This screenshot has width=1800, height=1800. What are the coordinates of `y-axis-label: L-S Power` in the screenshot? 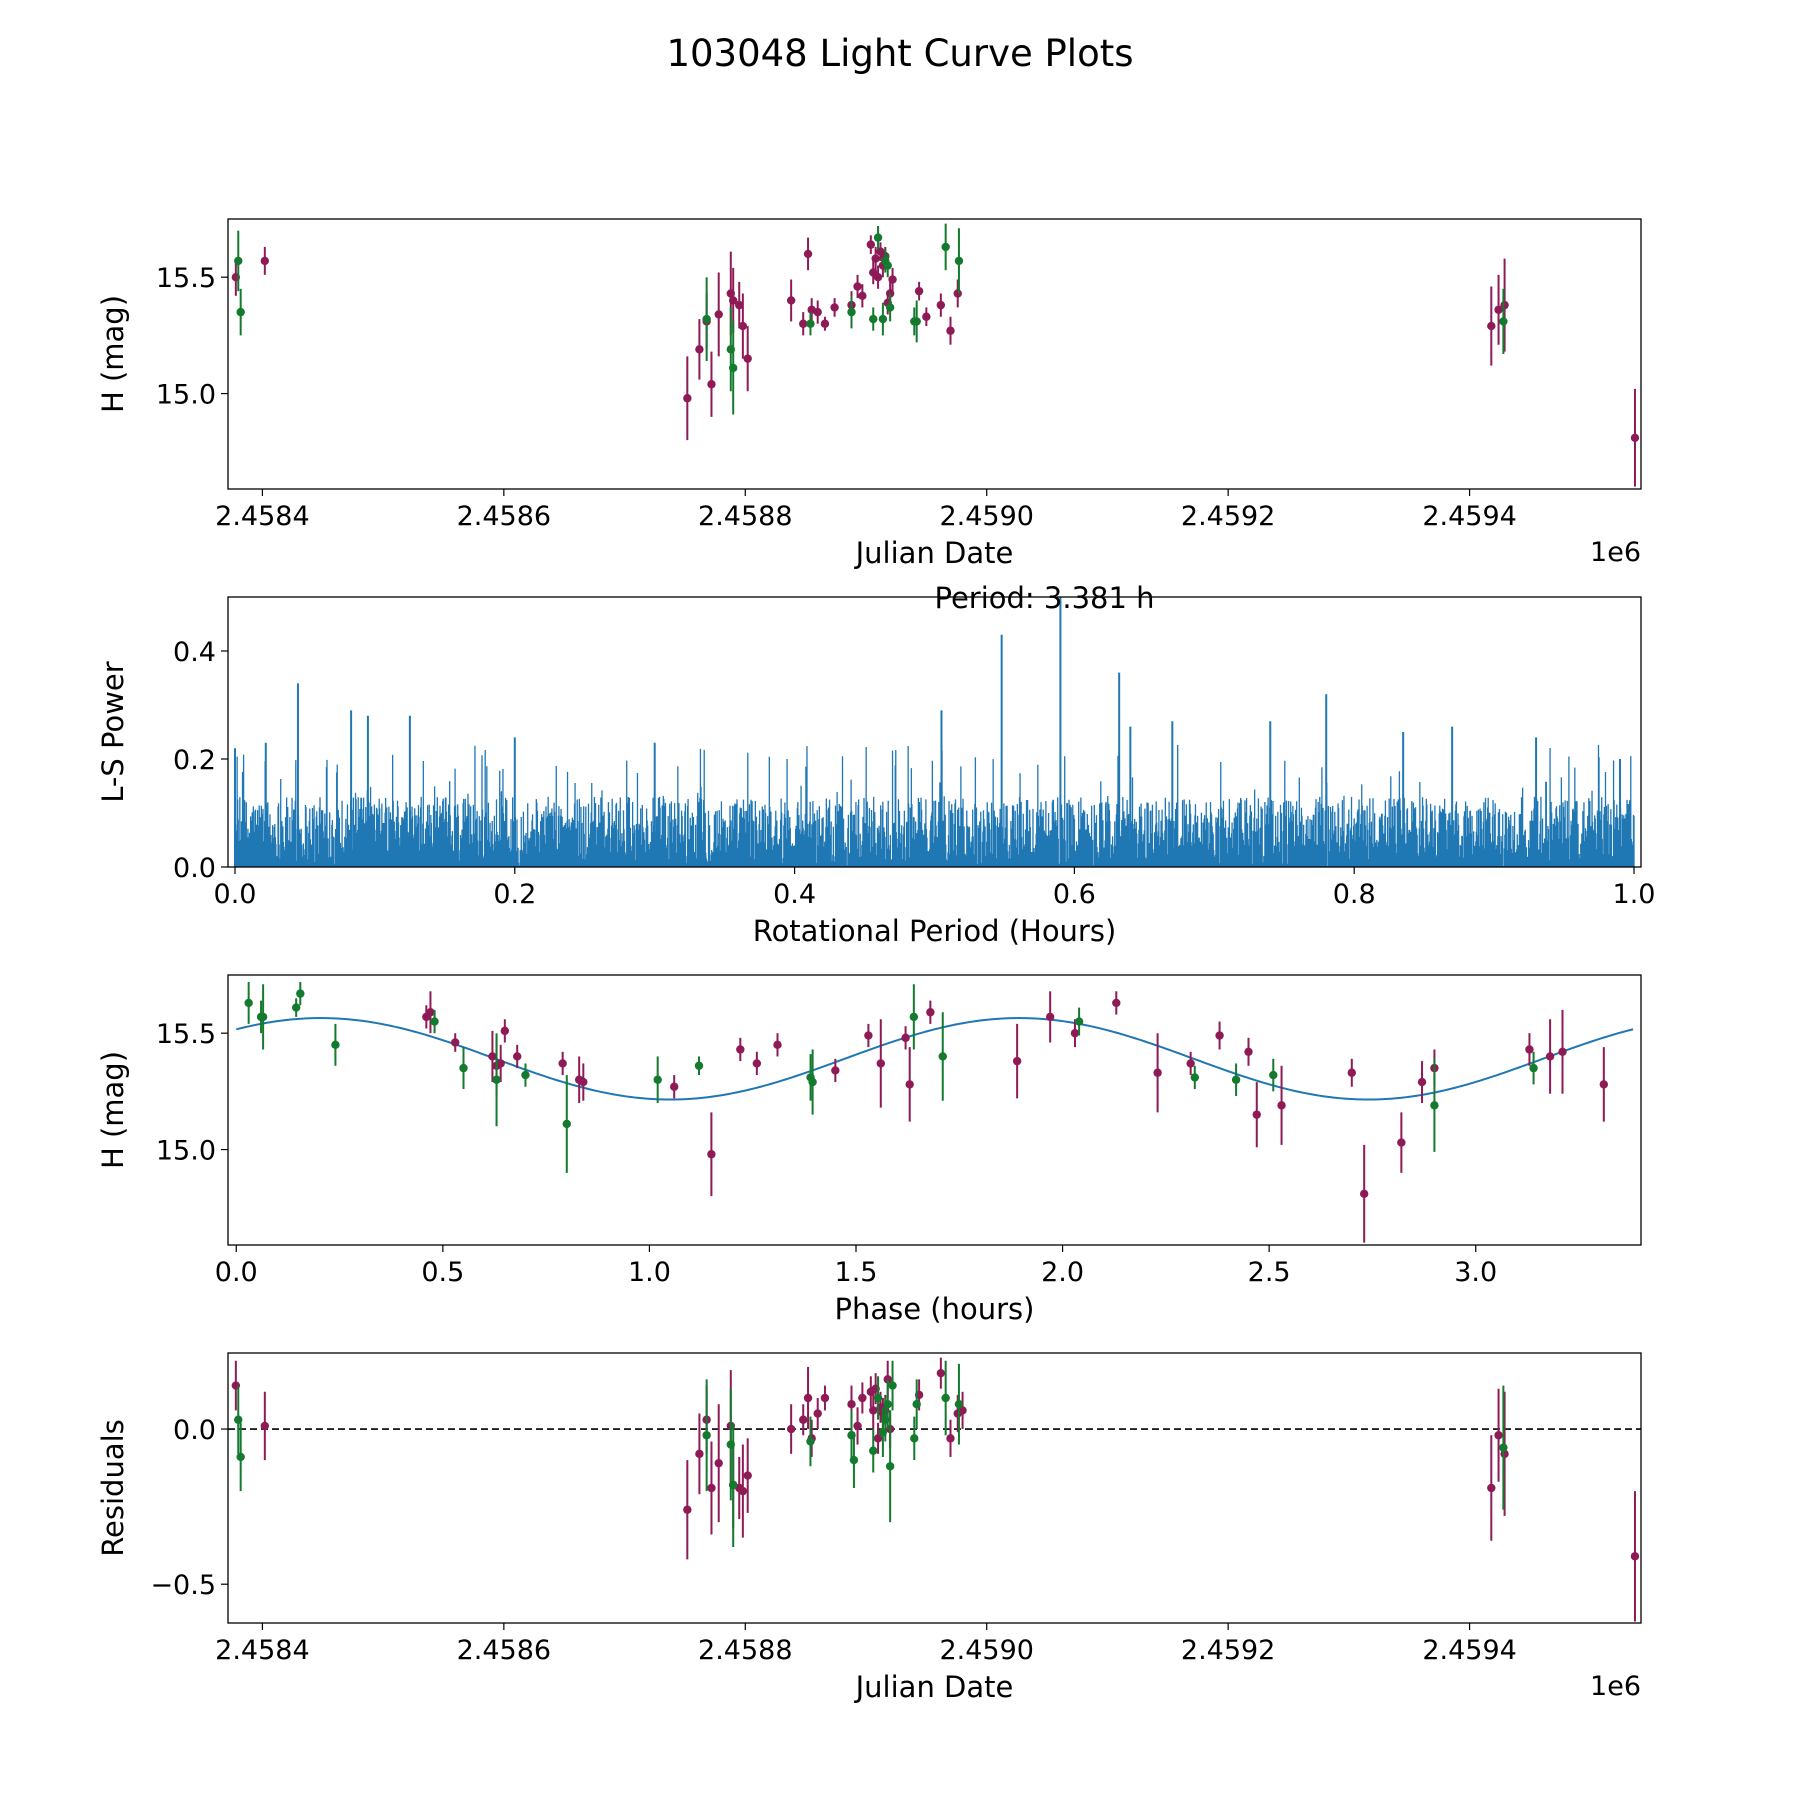 It's located at (113, 731).